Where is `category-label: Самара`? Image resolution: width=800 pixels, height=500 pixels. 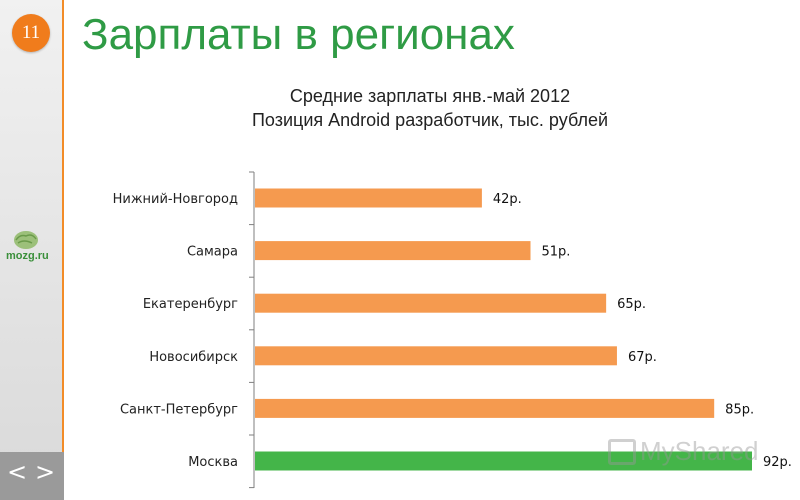 category-label: Самара is located at coordinates (212, 252).